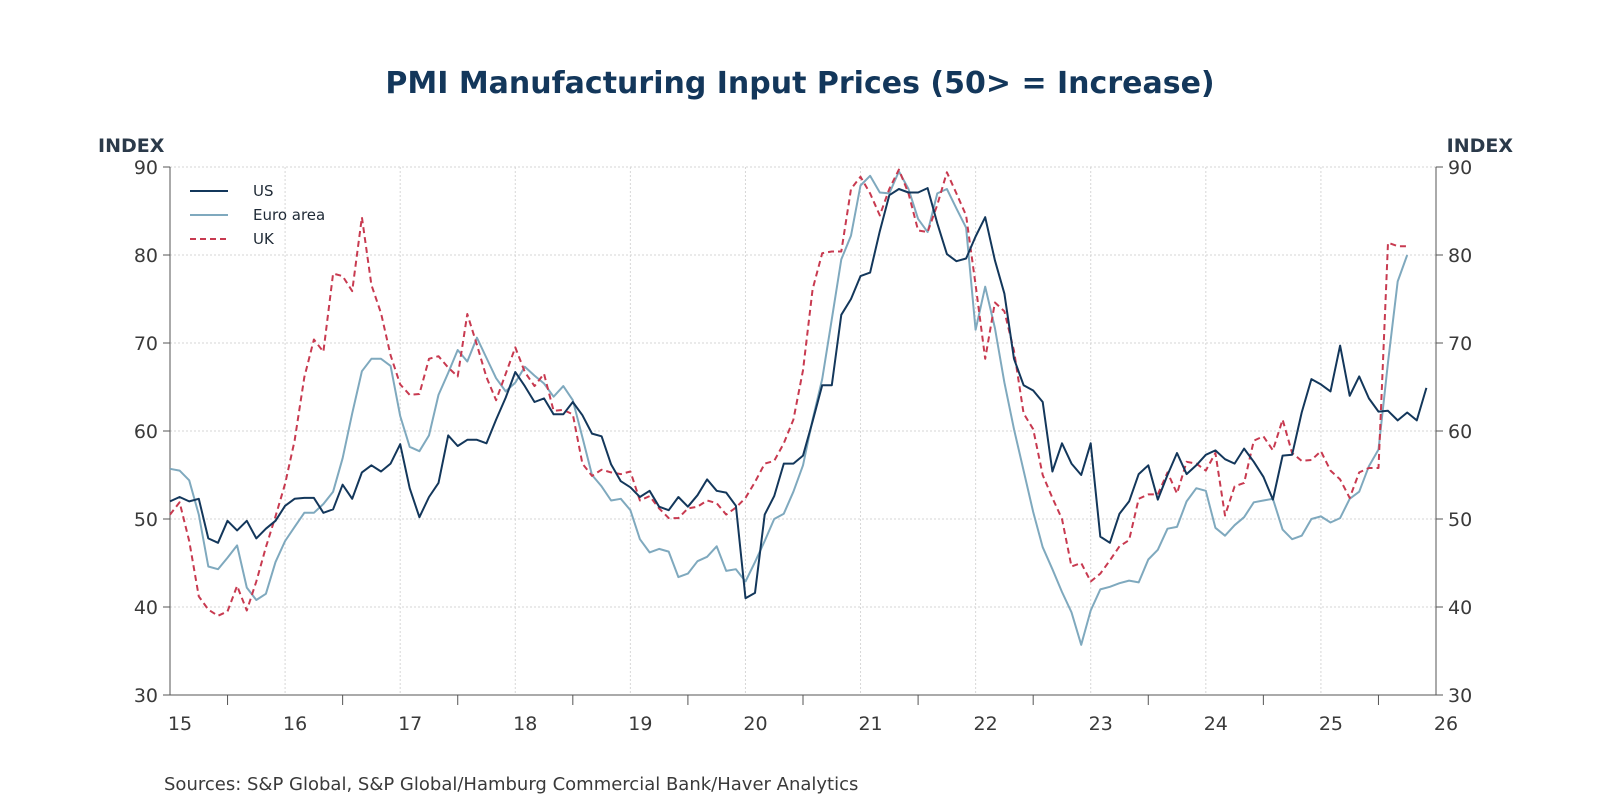  Describe the element at coordinates (146, 168) in the screenshot. I see `y-tick-label-left: 90` at that location.